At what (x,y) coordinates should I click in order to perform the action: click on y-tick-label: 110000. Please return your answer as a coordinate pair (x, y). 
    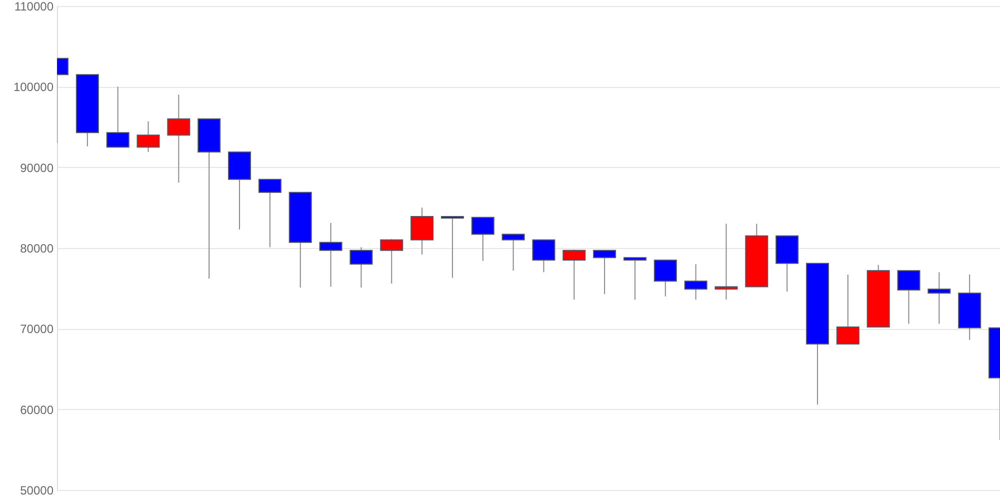
    Looking at the image, I should click on (34, 7).